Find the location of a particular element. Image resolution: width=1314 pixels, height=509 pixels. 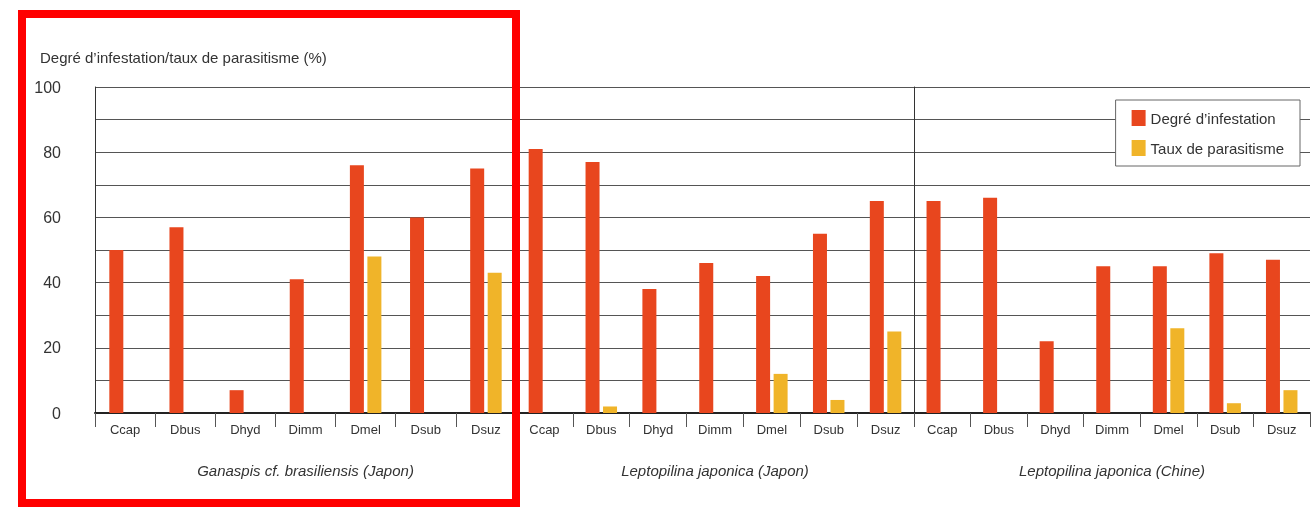

y-tick-label: 40 is located at coordinates (52, 283).